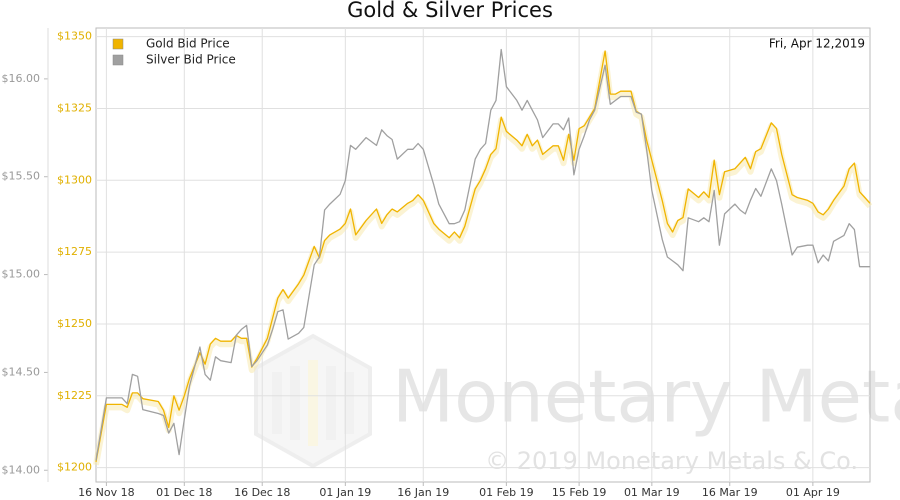  What do you see at coordinates (74, 251) in the screenshot?
I see `y-tick-label: $1275` at bounding box center [74, 251].